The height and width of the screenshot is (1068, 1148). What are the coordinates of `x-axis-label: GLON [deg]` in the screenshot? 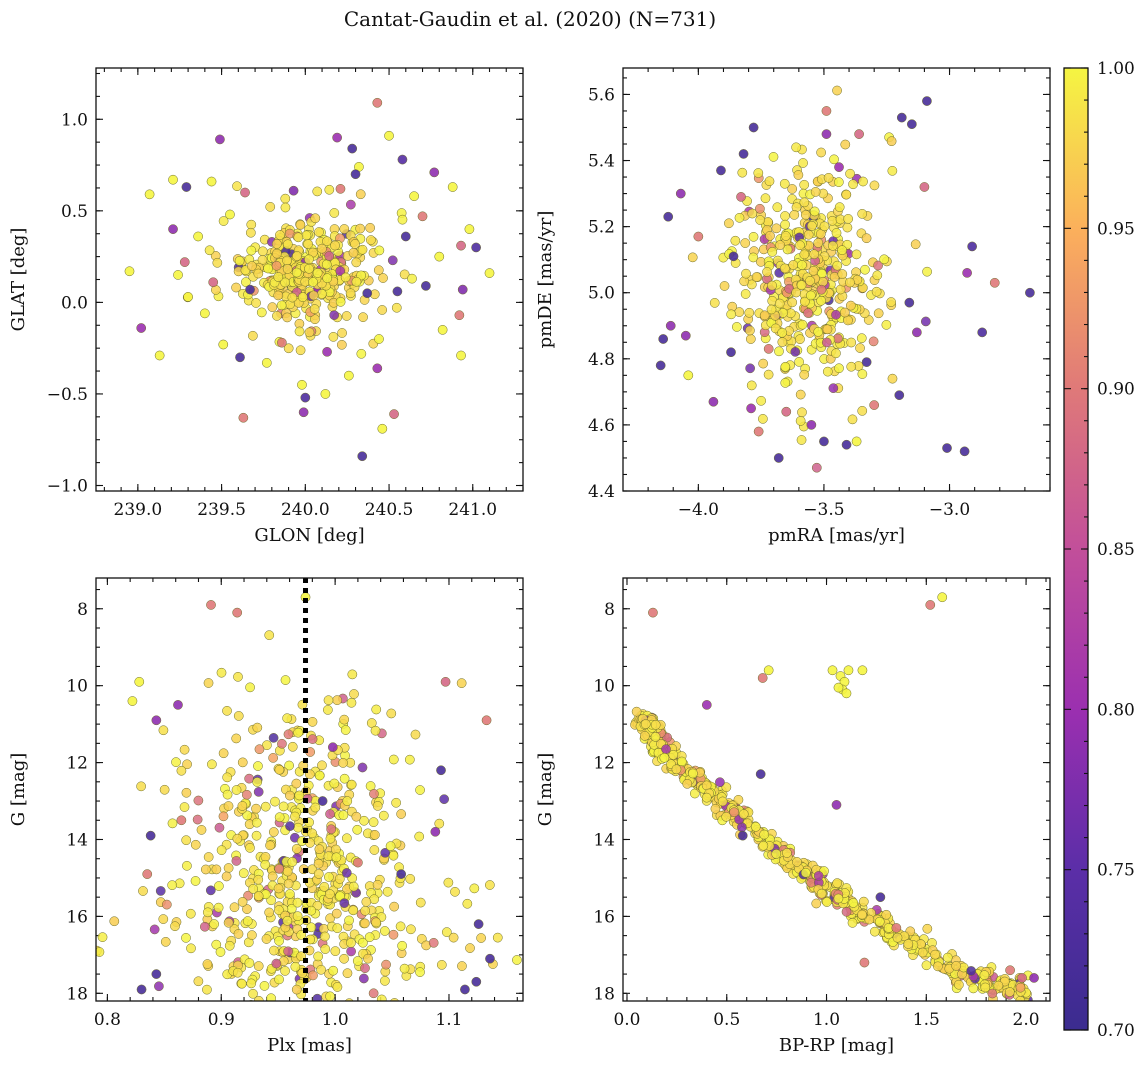 It's located at (309, 535).